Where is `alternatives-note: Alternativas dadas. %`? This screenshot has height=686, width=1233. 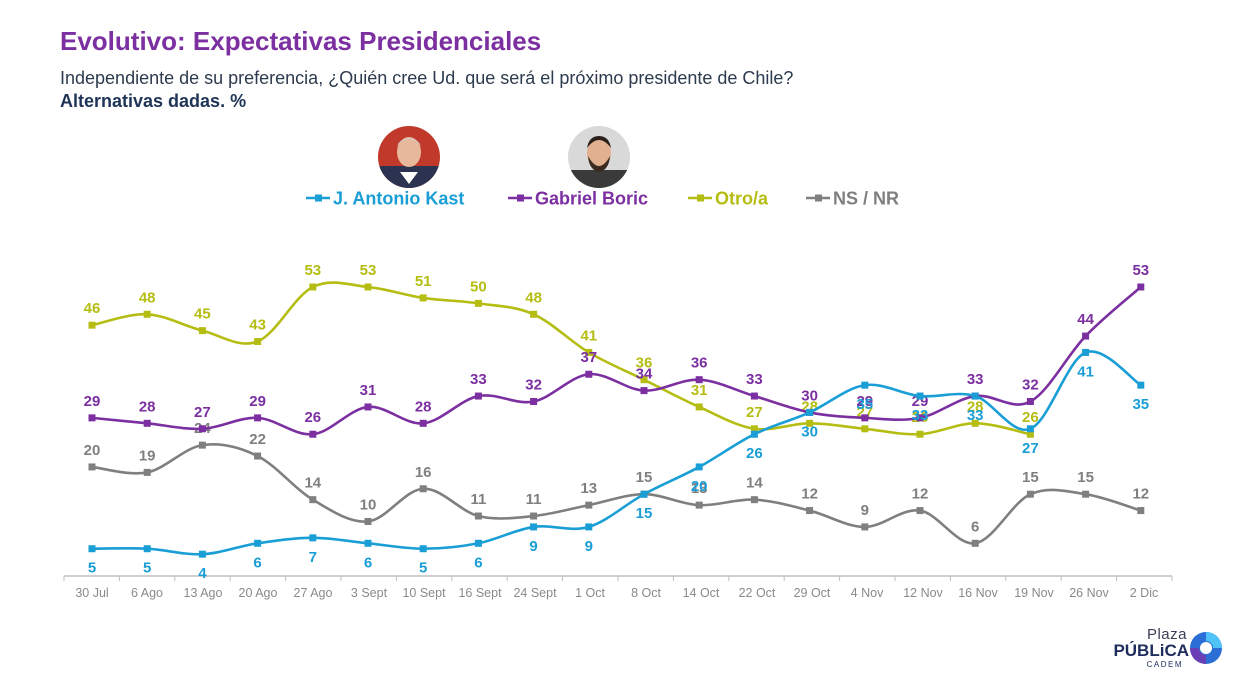 alternatives-note: Alternativas dadas. % is located at coordinates (153, 101).